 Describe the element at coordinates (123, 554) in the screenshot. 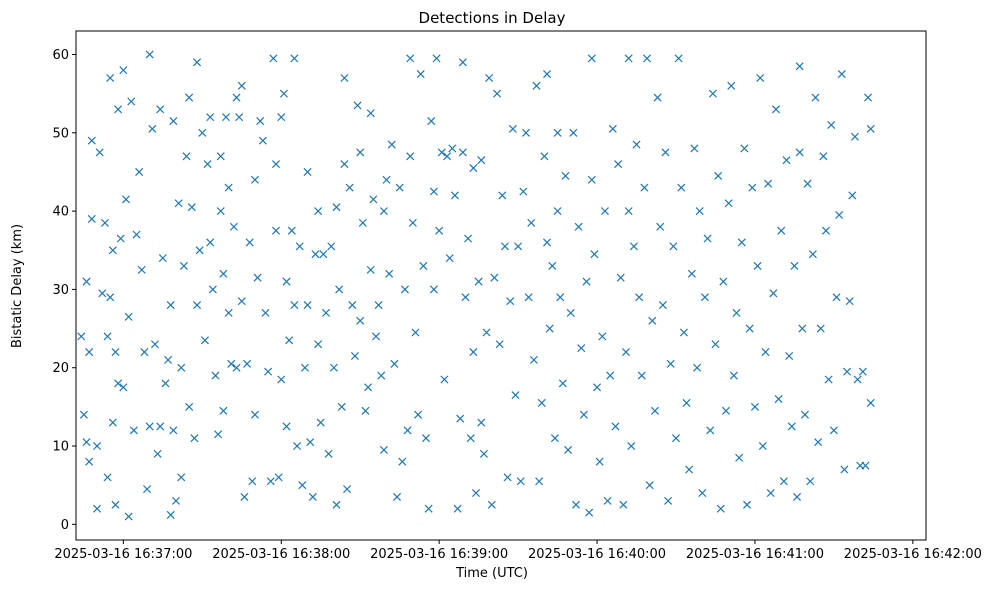

I see `x-tick-label: 2025-03-16 16:37:00` at that location.